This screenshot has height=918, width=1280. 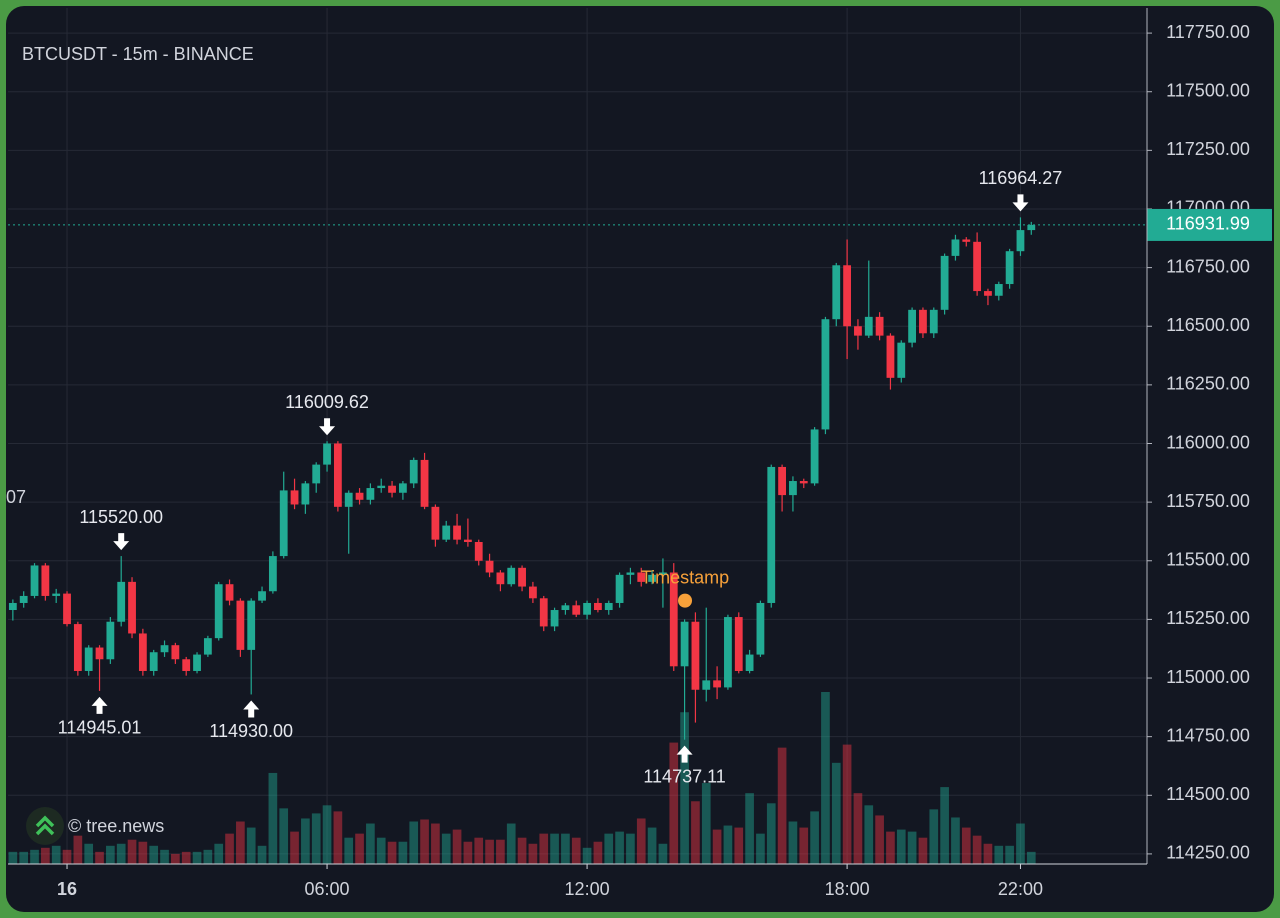 What do you see at coordinates (1208, 442) in the screenshot?
I see `y-tick-label: 116000.00` at bounding box center [1208, 442].